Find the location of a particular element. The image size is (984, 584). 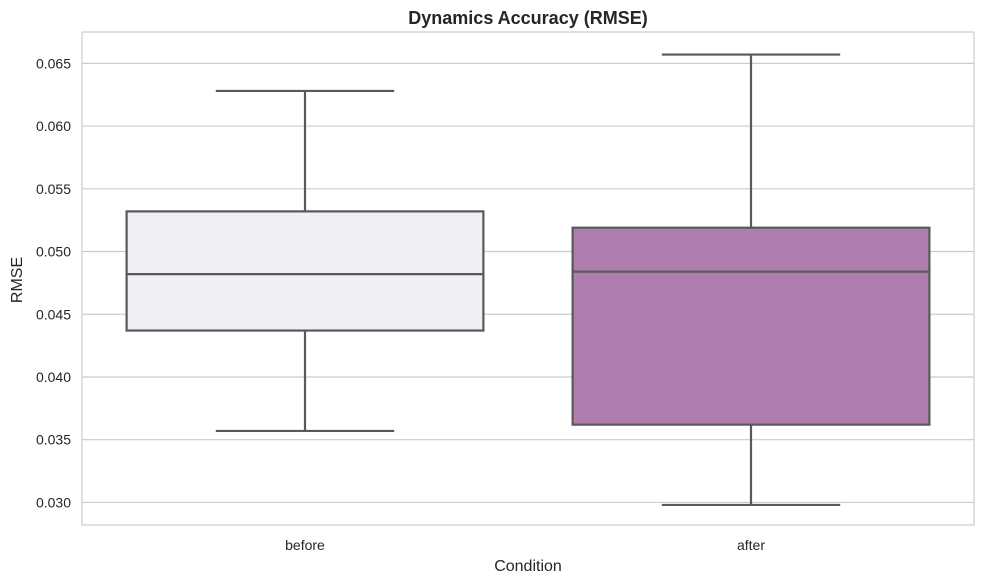

x-tick-label: before is located at coordinates (305, 545).